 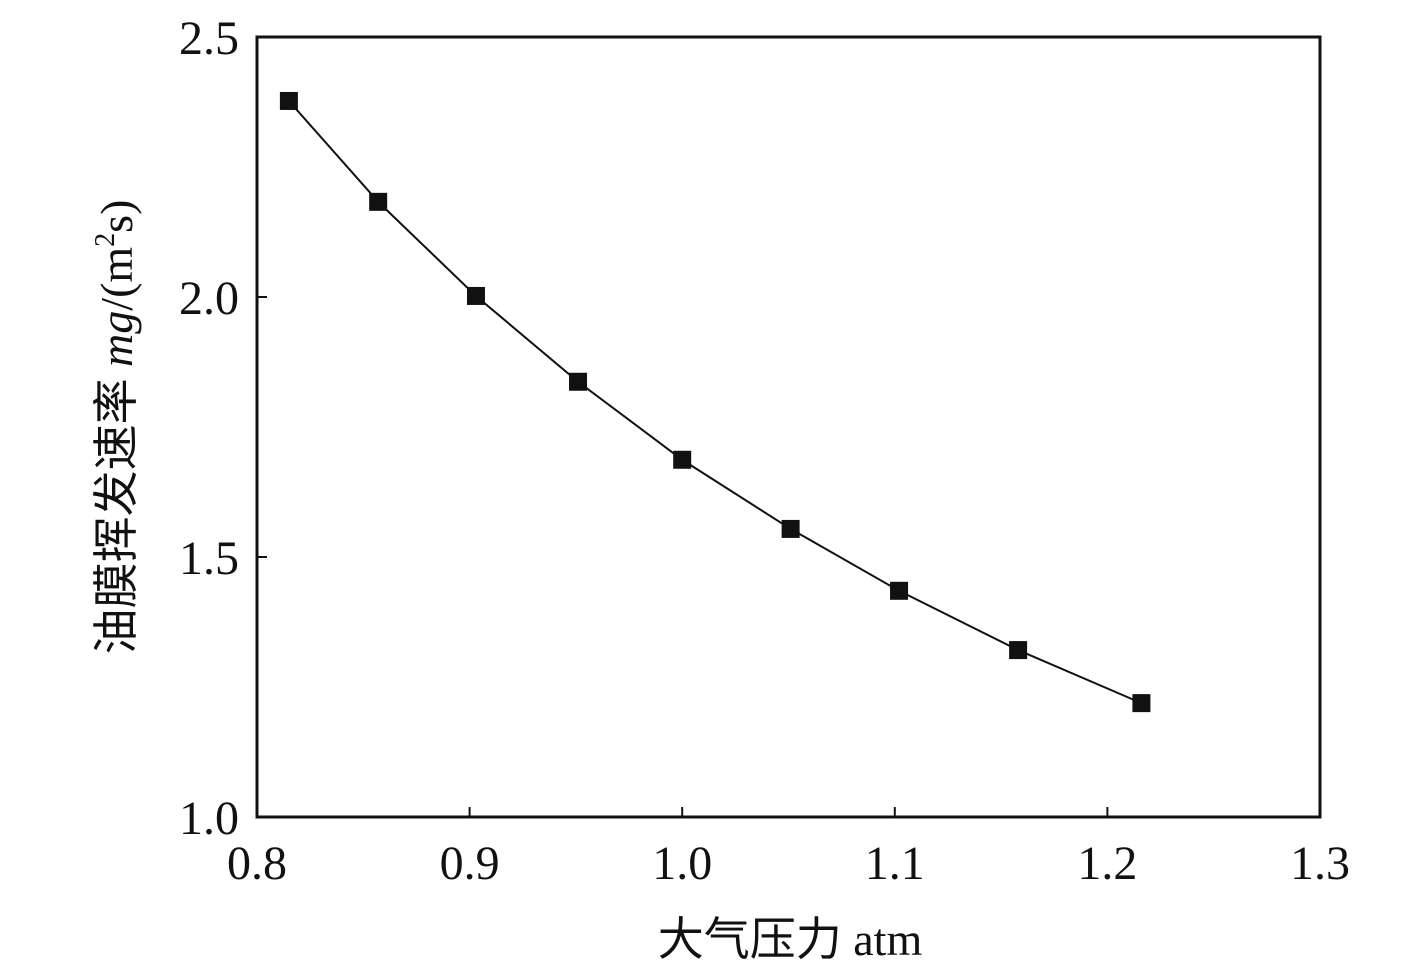 I want to click on y-tick-label: 2.5, so click(x=209, y=38).